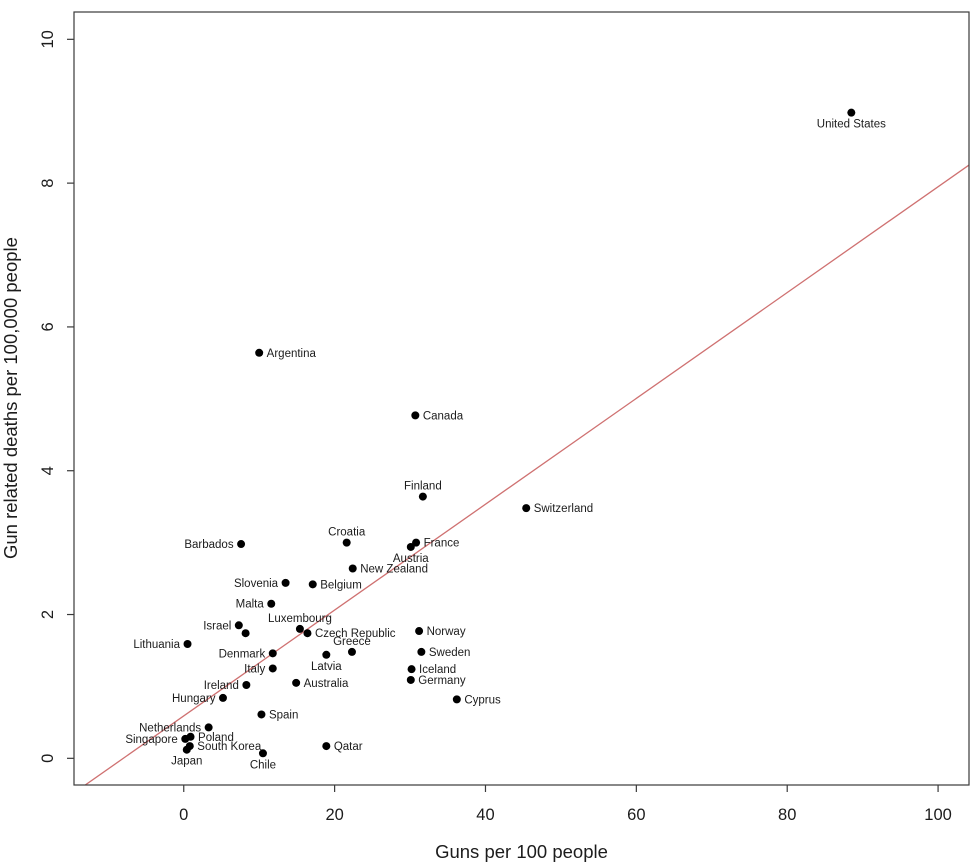 Image resolution: width=980 pixels, height=867 pixels. Describe the element at coordinates (216, 738) in the screenshot. I see `point-label-poland: Poland` at that location.